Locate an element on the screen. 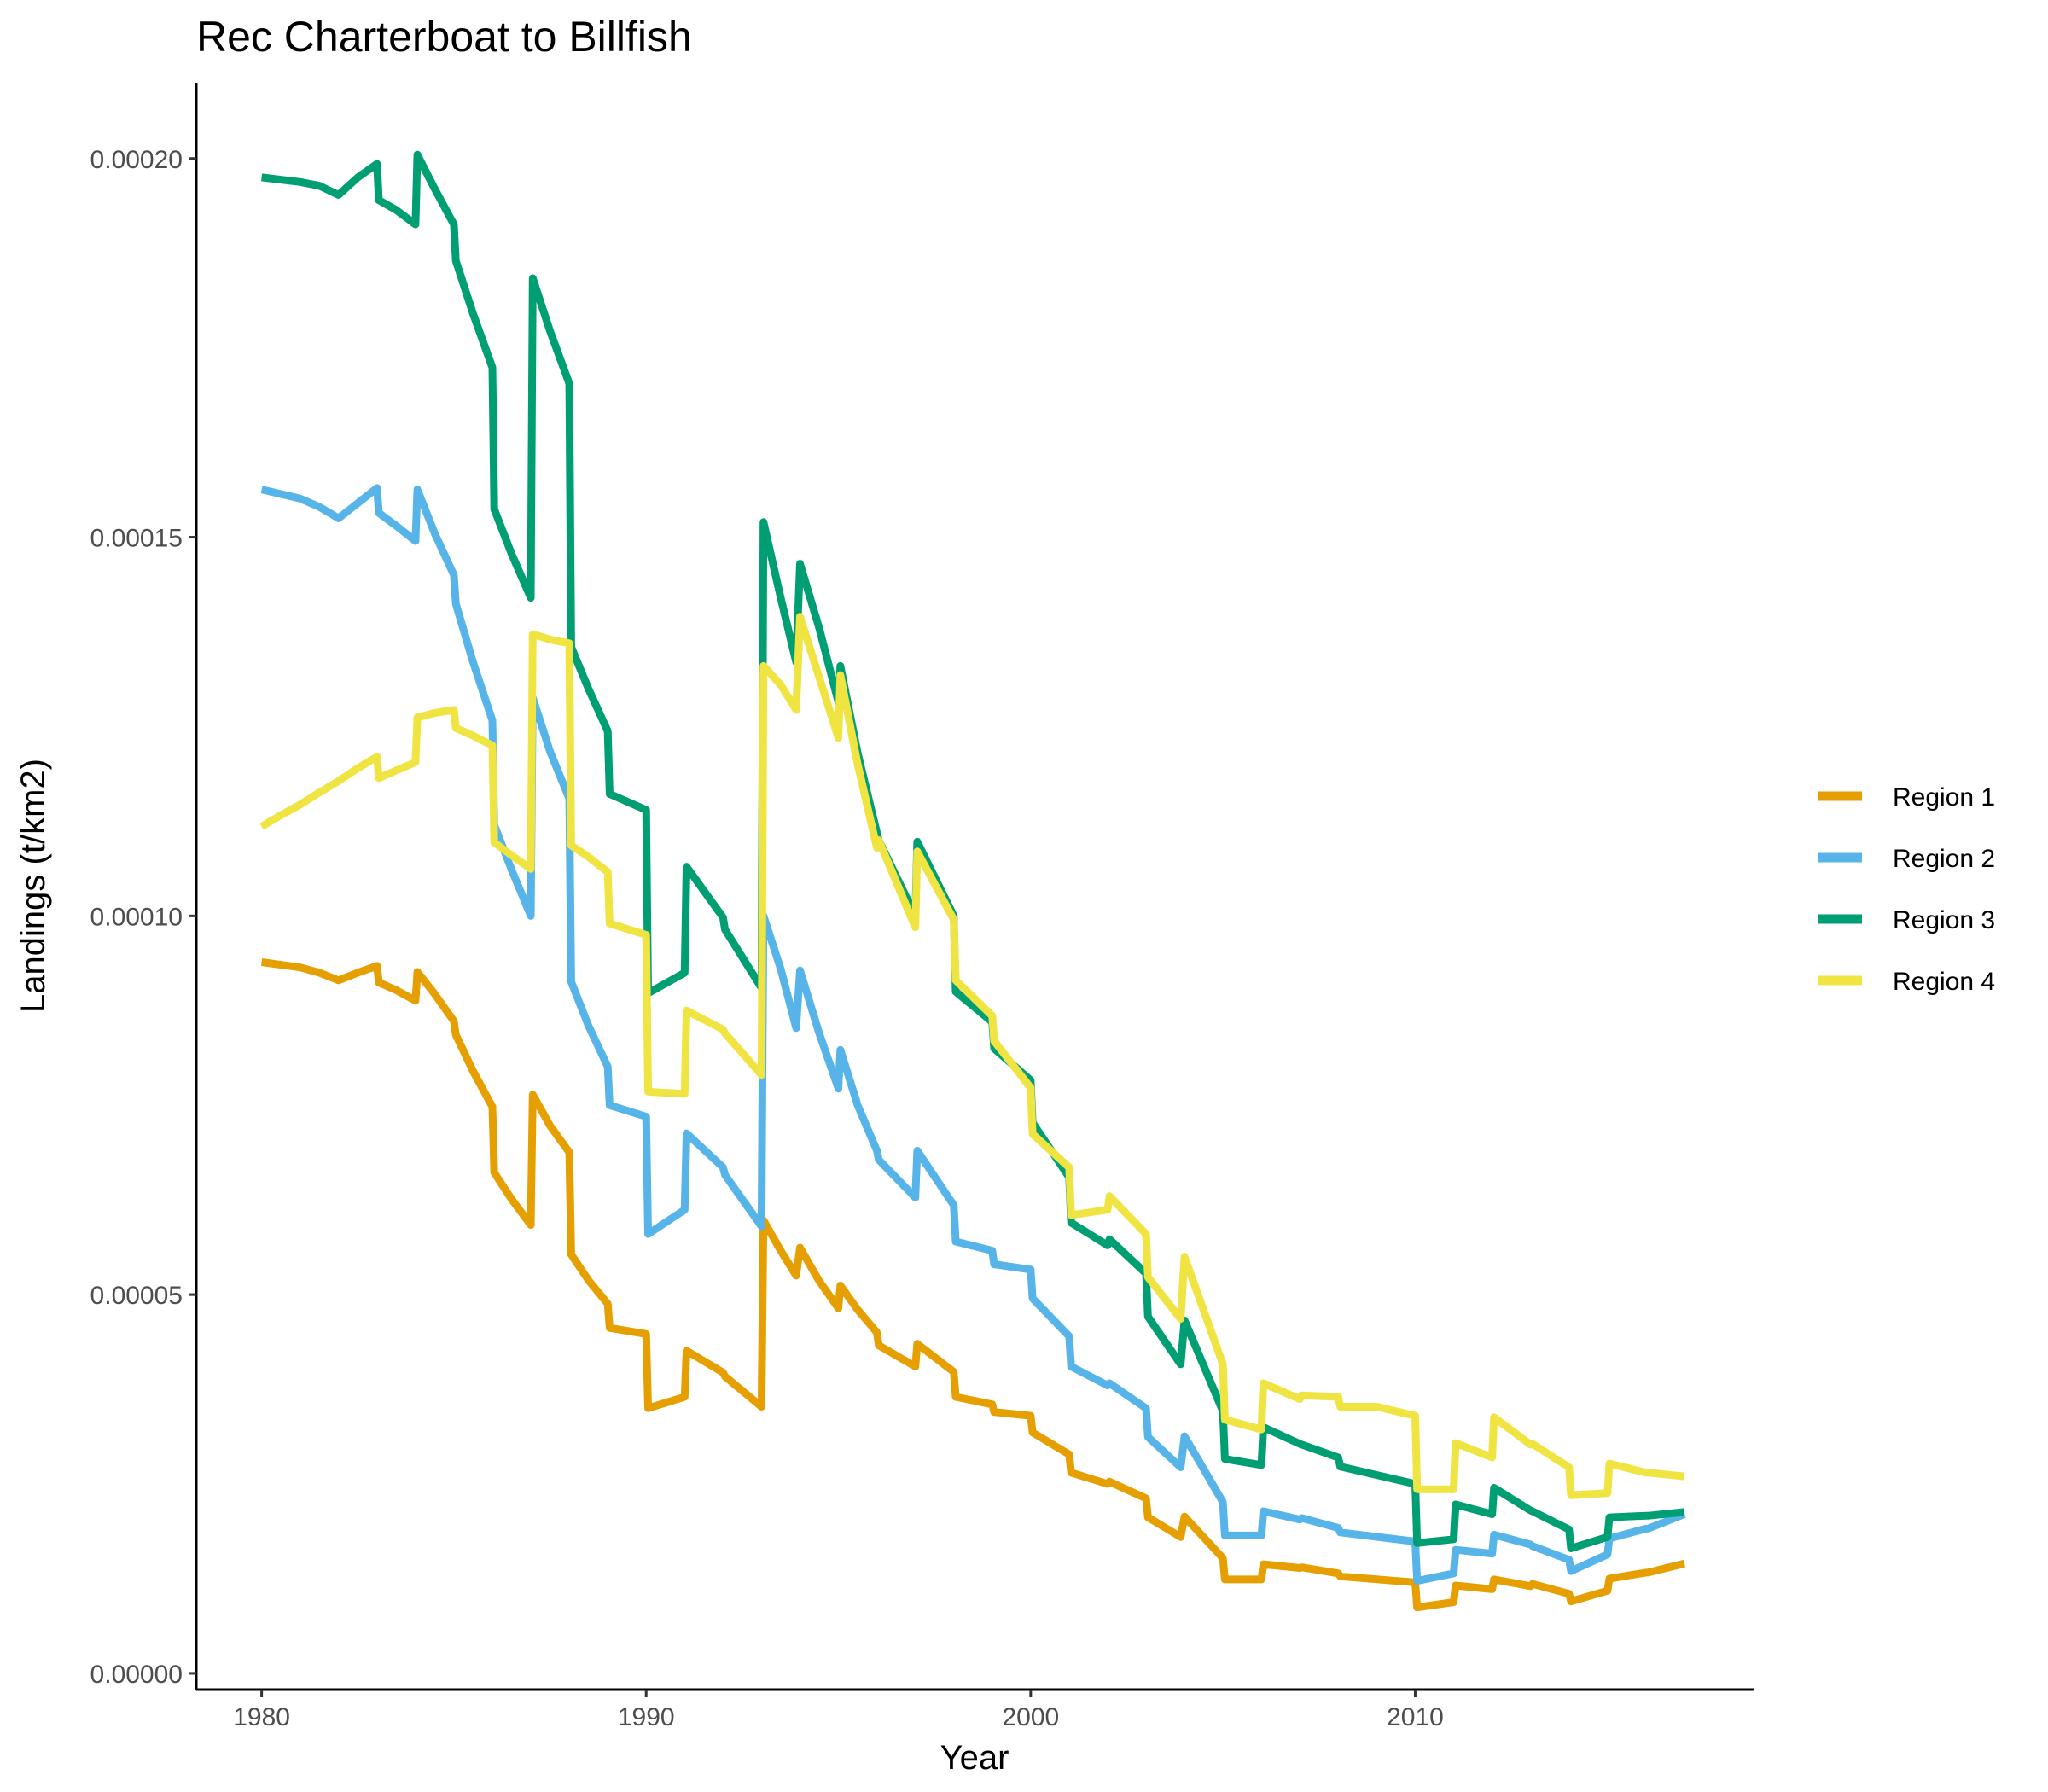 The height and width of the screenshot is (1792, 2048). x-tick-label: 2000 is located at coordinates (1030, 1717).